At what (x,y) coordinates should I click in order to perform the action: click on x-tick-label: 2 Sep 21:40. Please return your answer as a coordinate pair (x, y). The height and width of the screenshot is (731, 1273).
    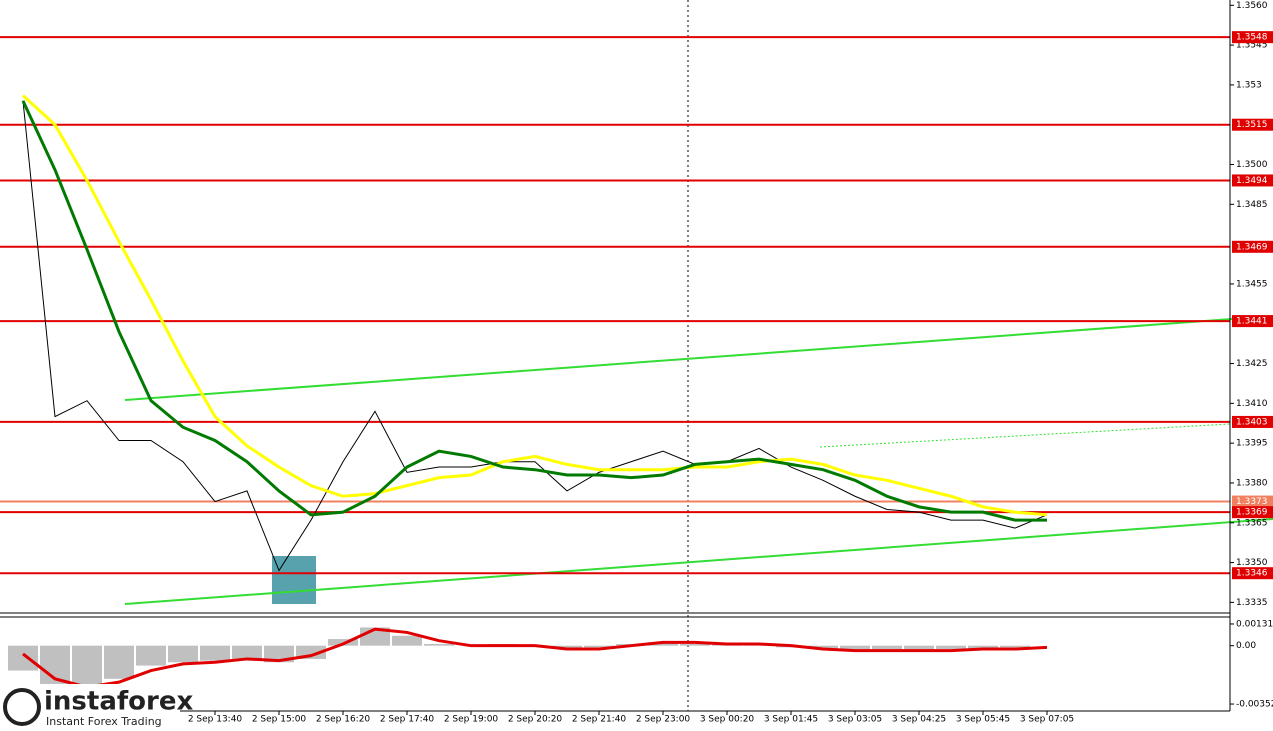
    Looking at the image, I should click on (599, 720).